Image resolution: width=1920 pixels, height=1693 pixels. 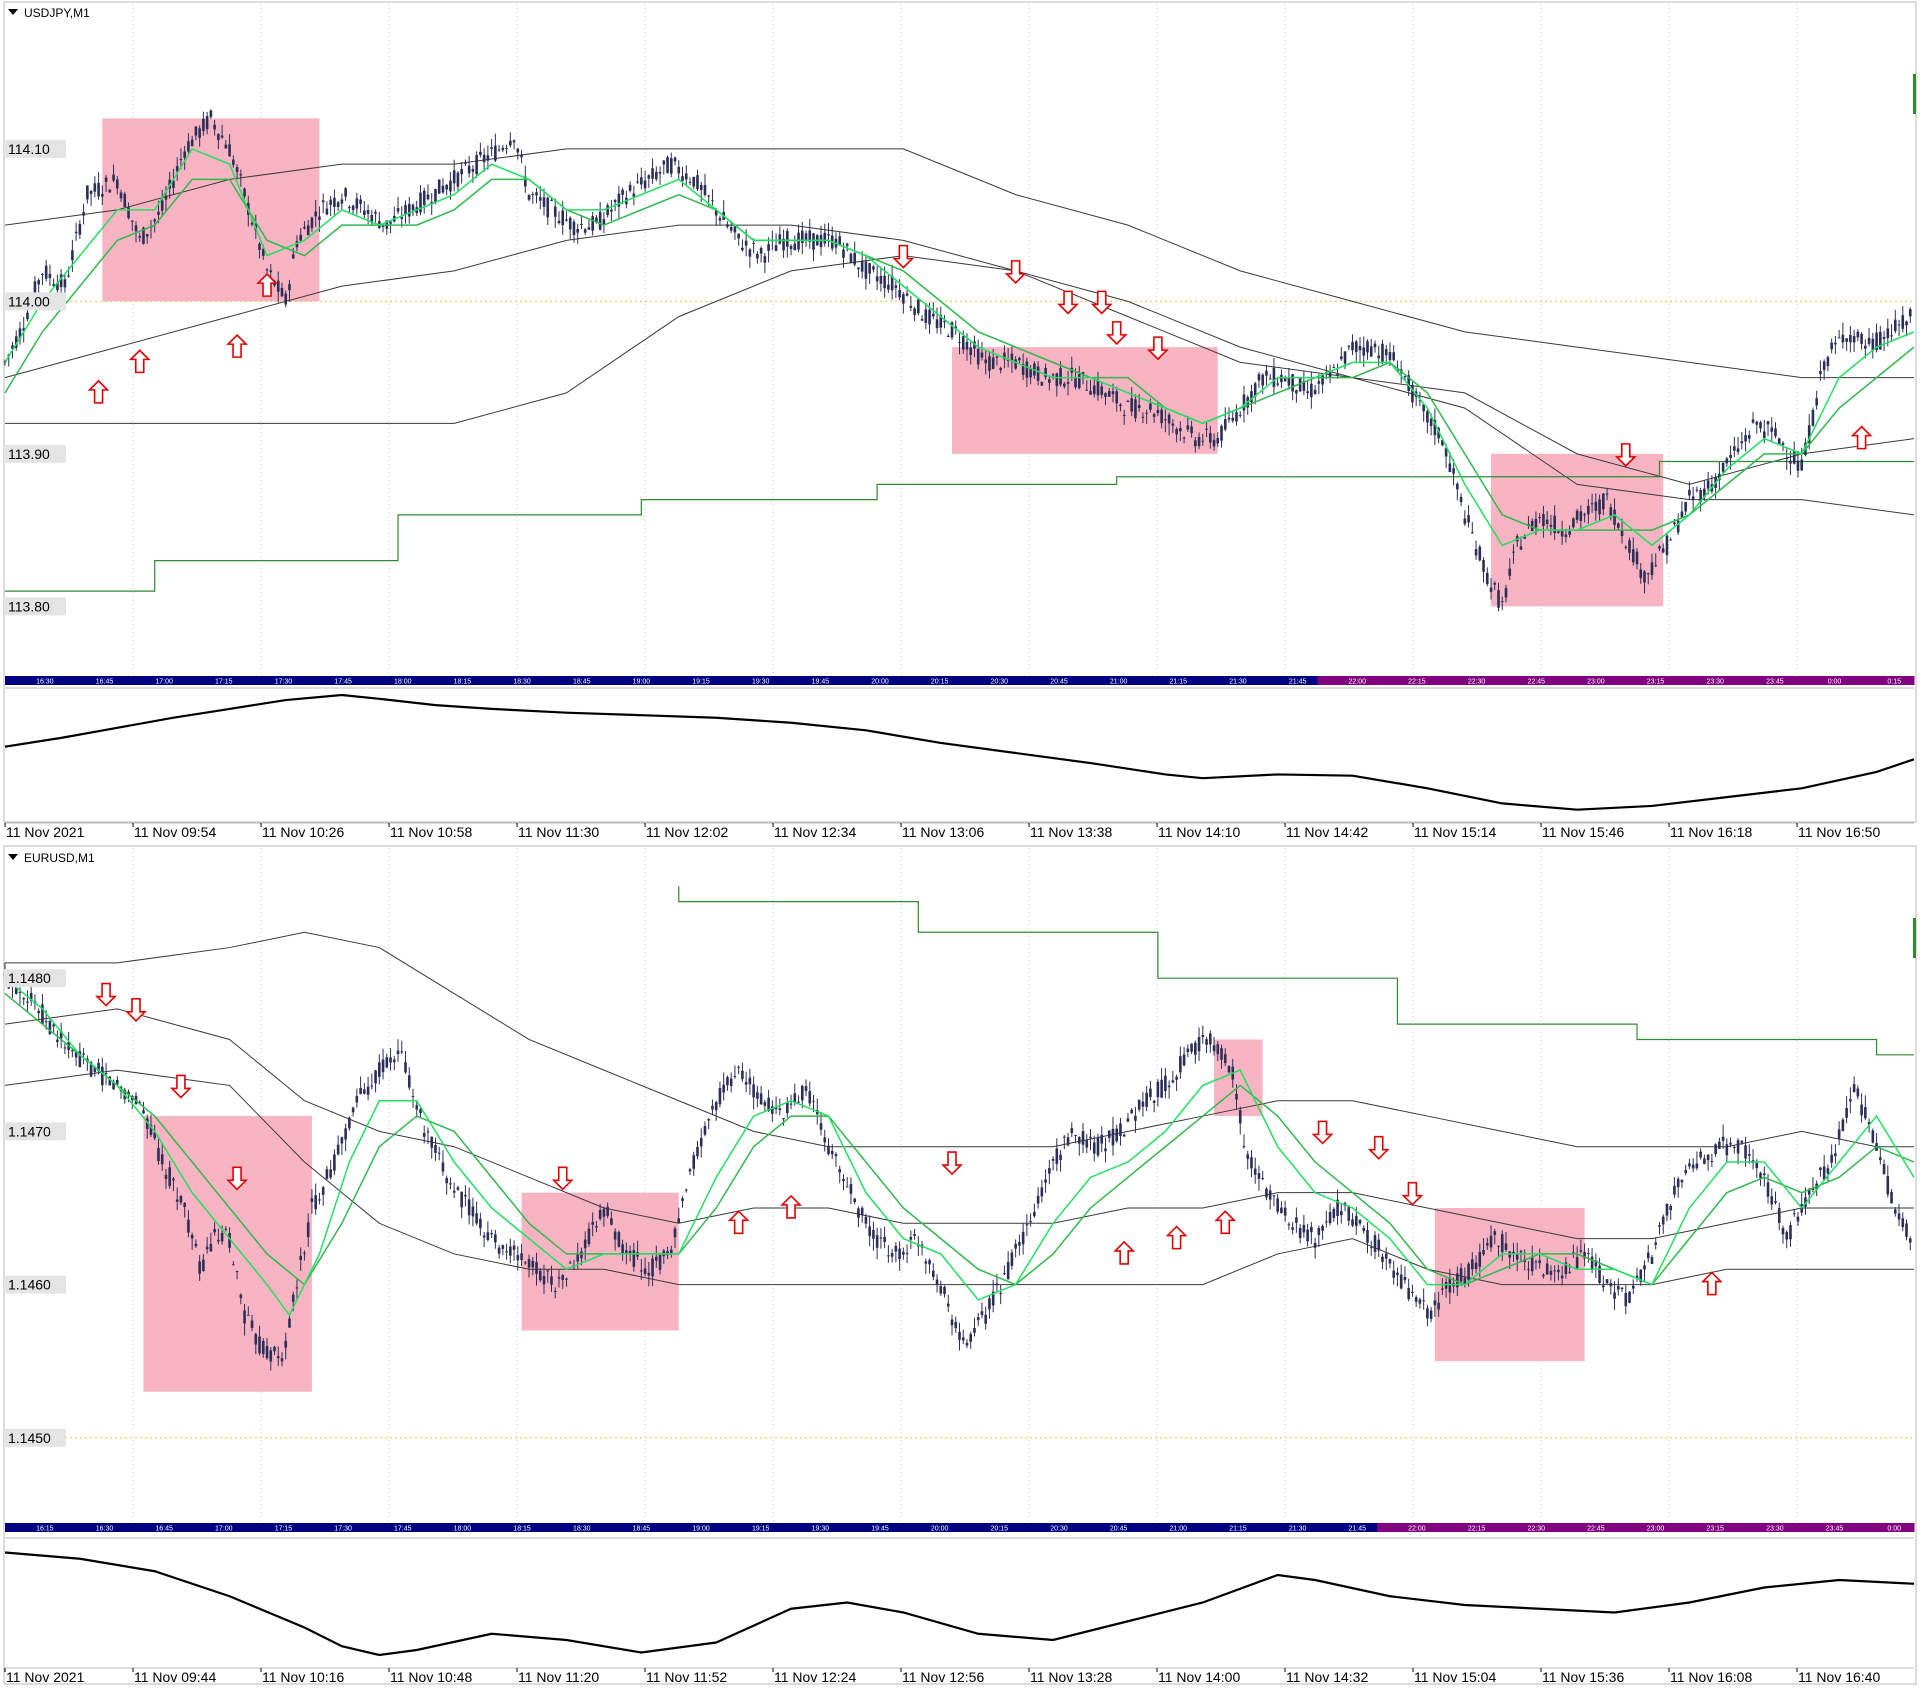 What do you see at coordinates (522, 1529) in the screenshot?
I see `session-tick-label: 18:15` at bounding box center [522, 1529].